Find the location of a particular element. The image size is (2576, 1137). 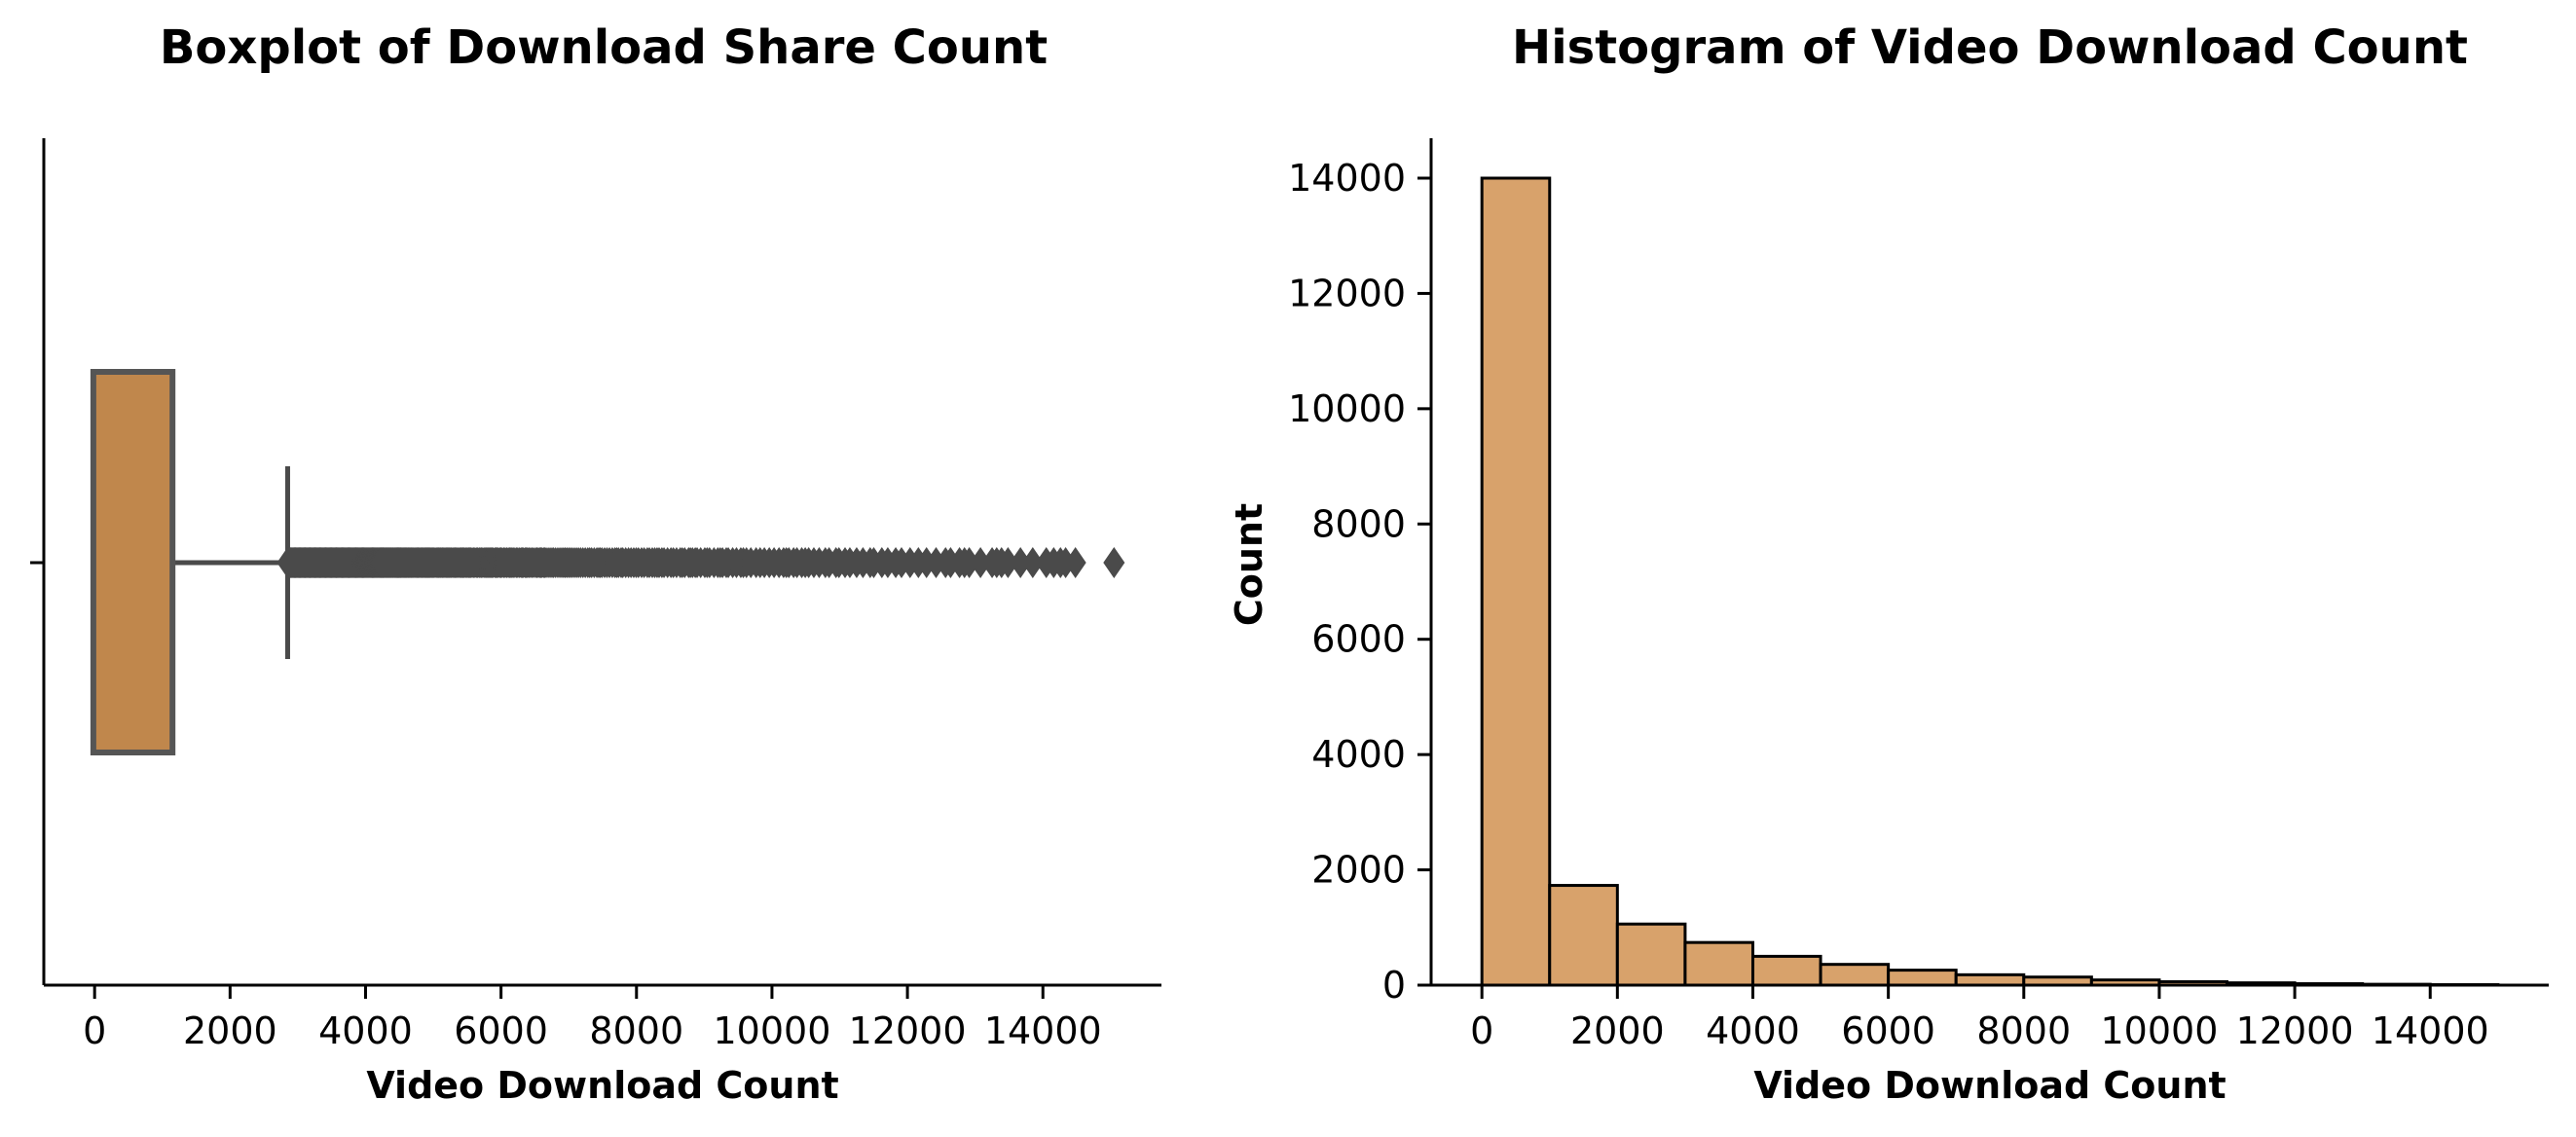

boxplot-x-label: Video Download Count is located at coordinates (602, 1085).